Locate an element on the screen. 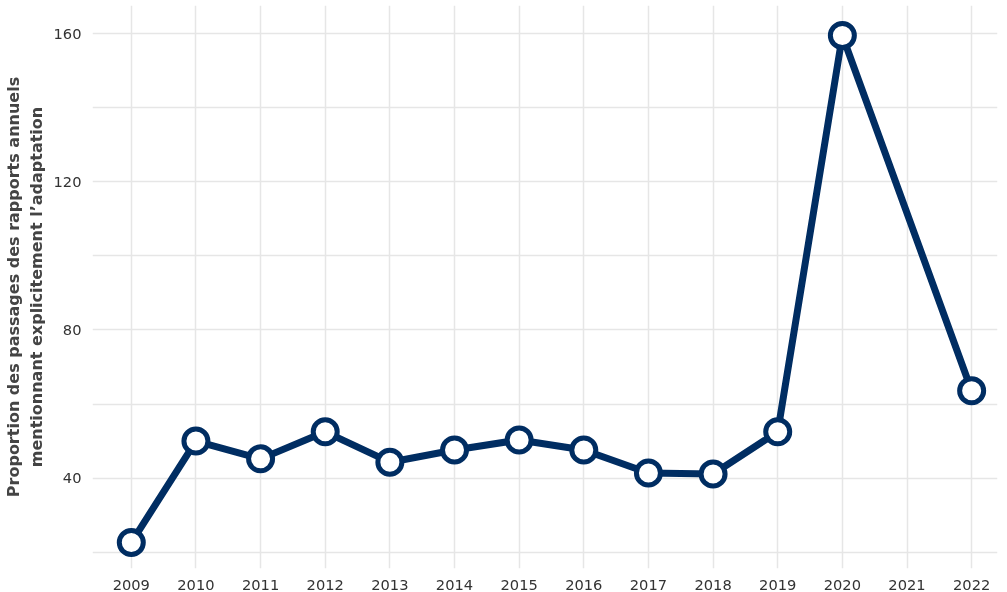 The image size is (1007, 592). x-tick-label: 2022 is located at coordinates (971, 583).